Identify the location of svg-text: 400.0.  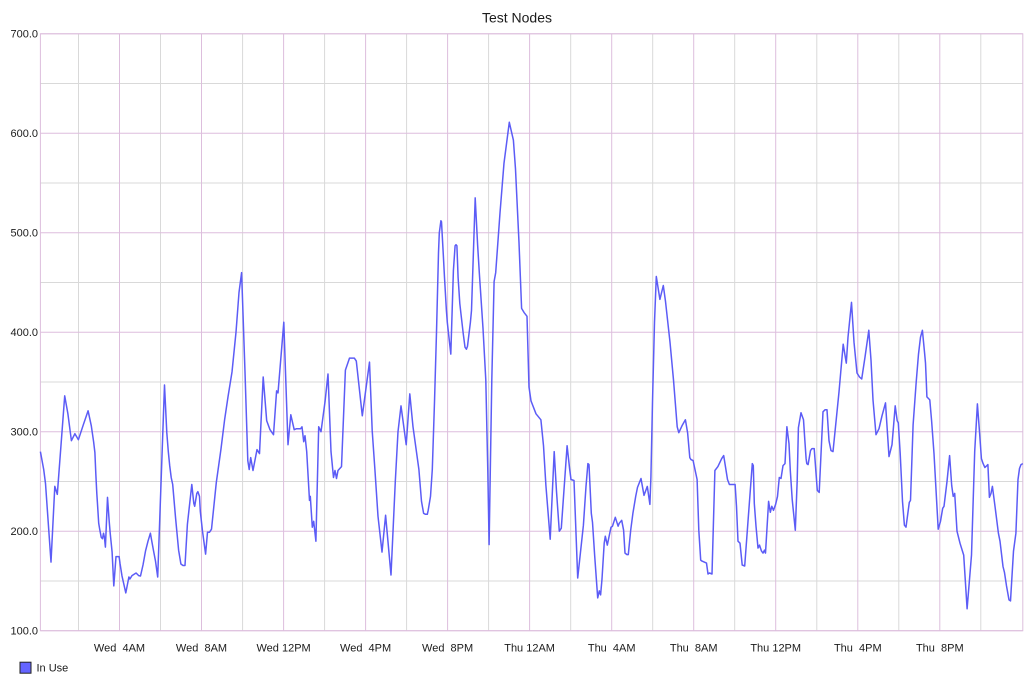
(24, 333).